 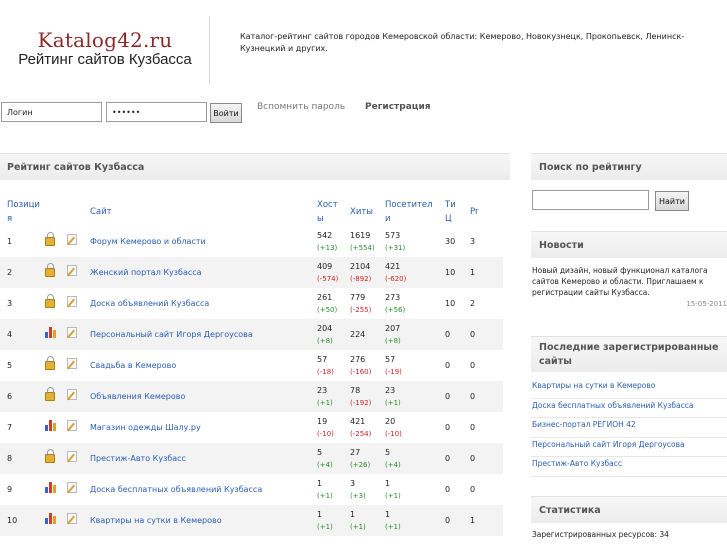 I want to click on cell-position: 9, so click(x=10, y=489).